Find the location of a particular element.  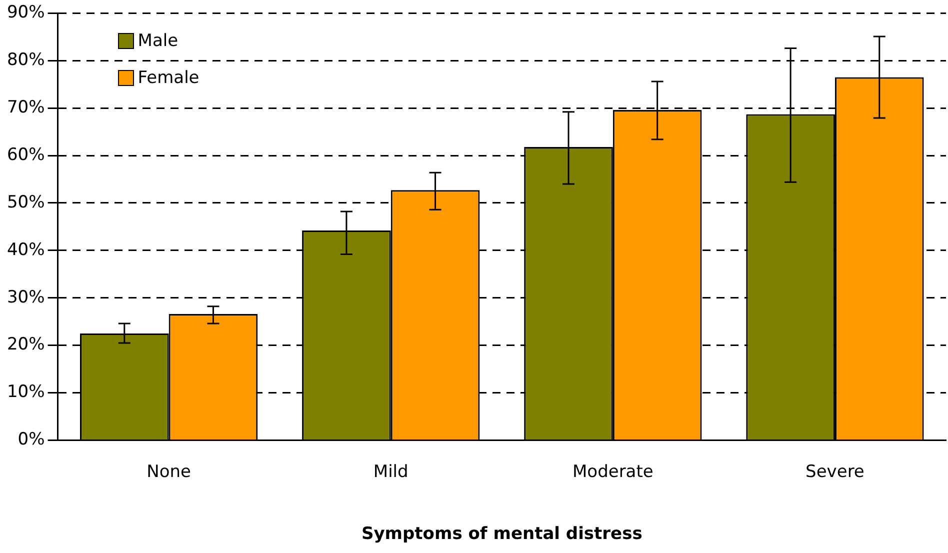

x-tick-label: None is located at coordinates (168, 472).